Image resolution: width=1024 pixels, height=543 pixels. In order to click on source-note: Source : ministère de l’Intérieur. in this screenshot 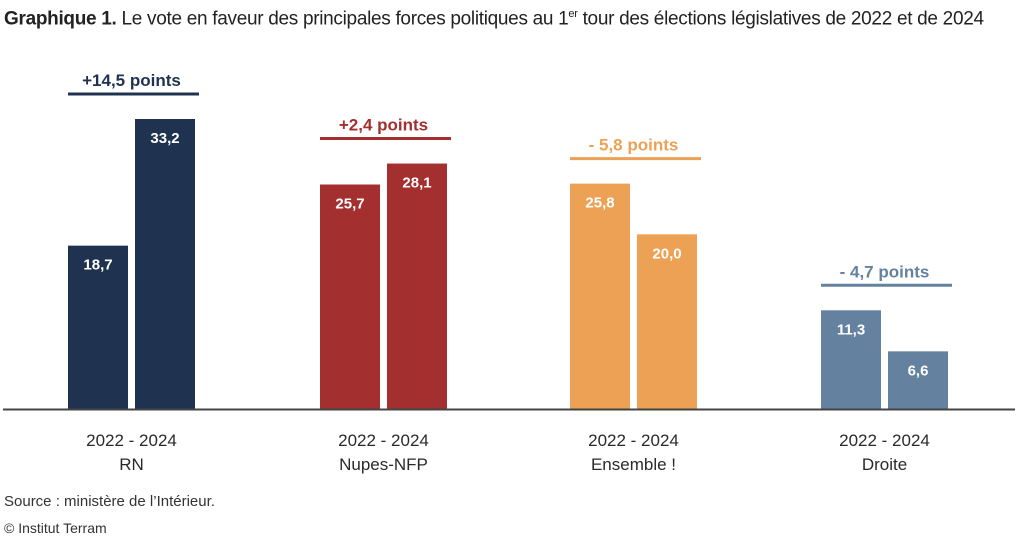, I will do `click(109, 501)`.